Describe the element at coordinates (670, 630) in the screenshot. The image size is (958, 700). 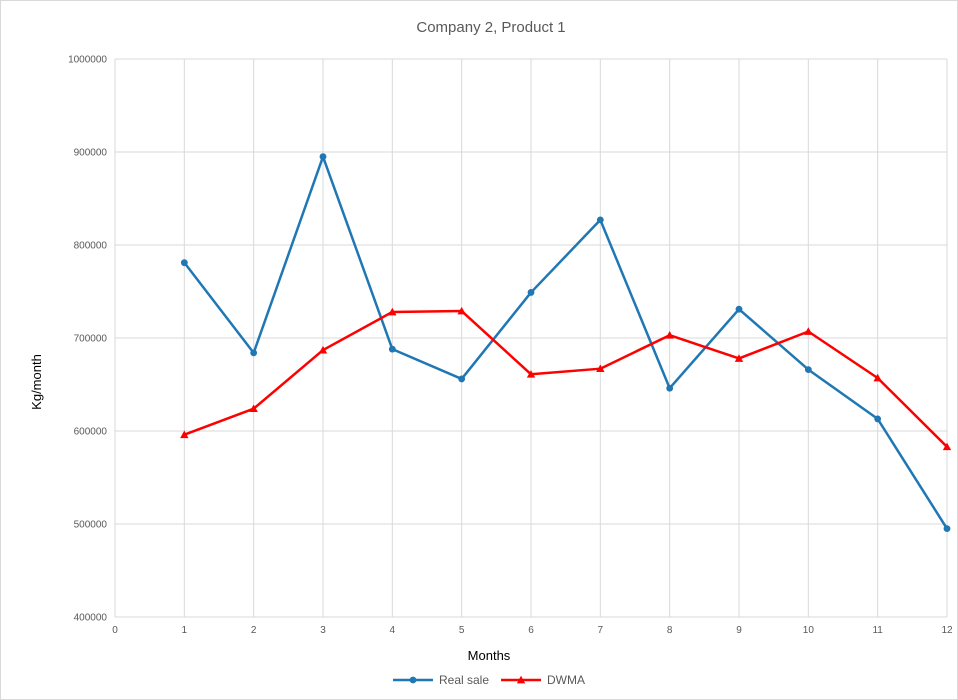
I see `x-tick-label: 8` at that location.